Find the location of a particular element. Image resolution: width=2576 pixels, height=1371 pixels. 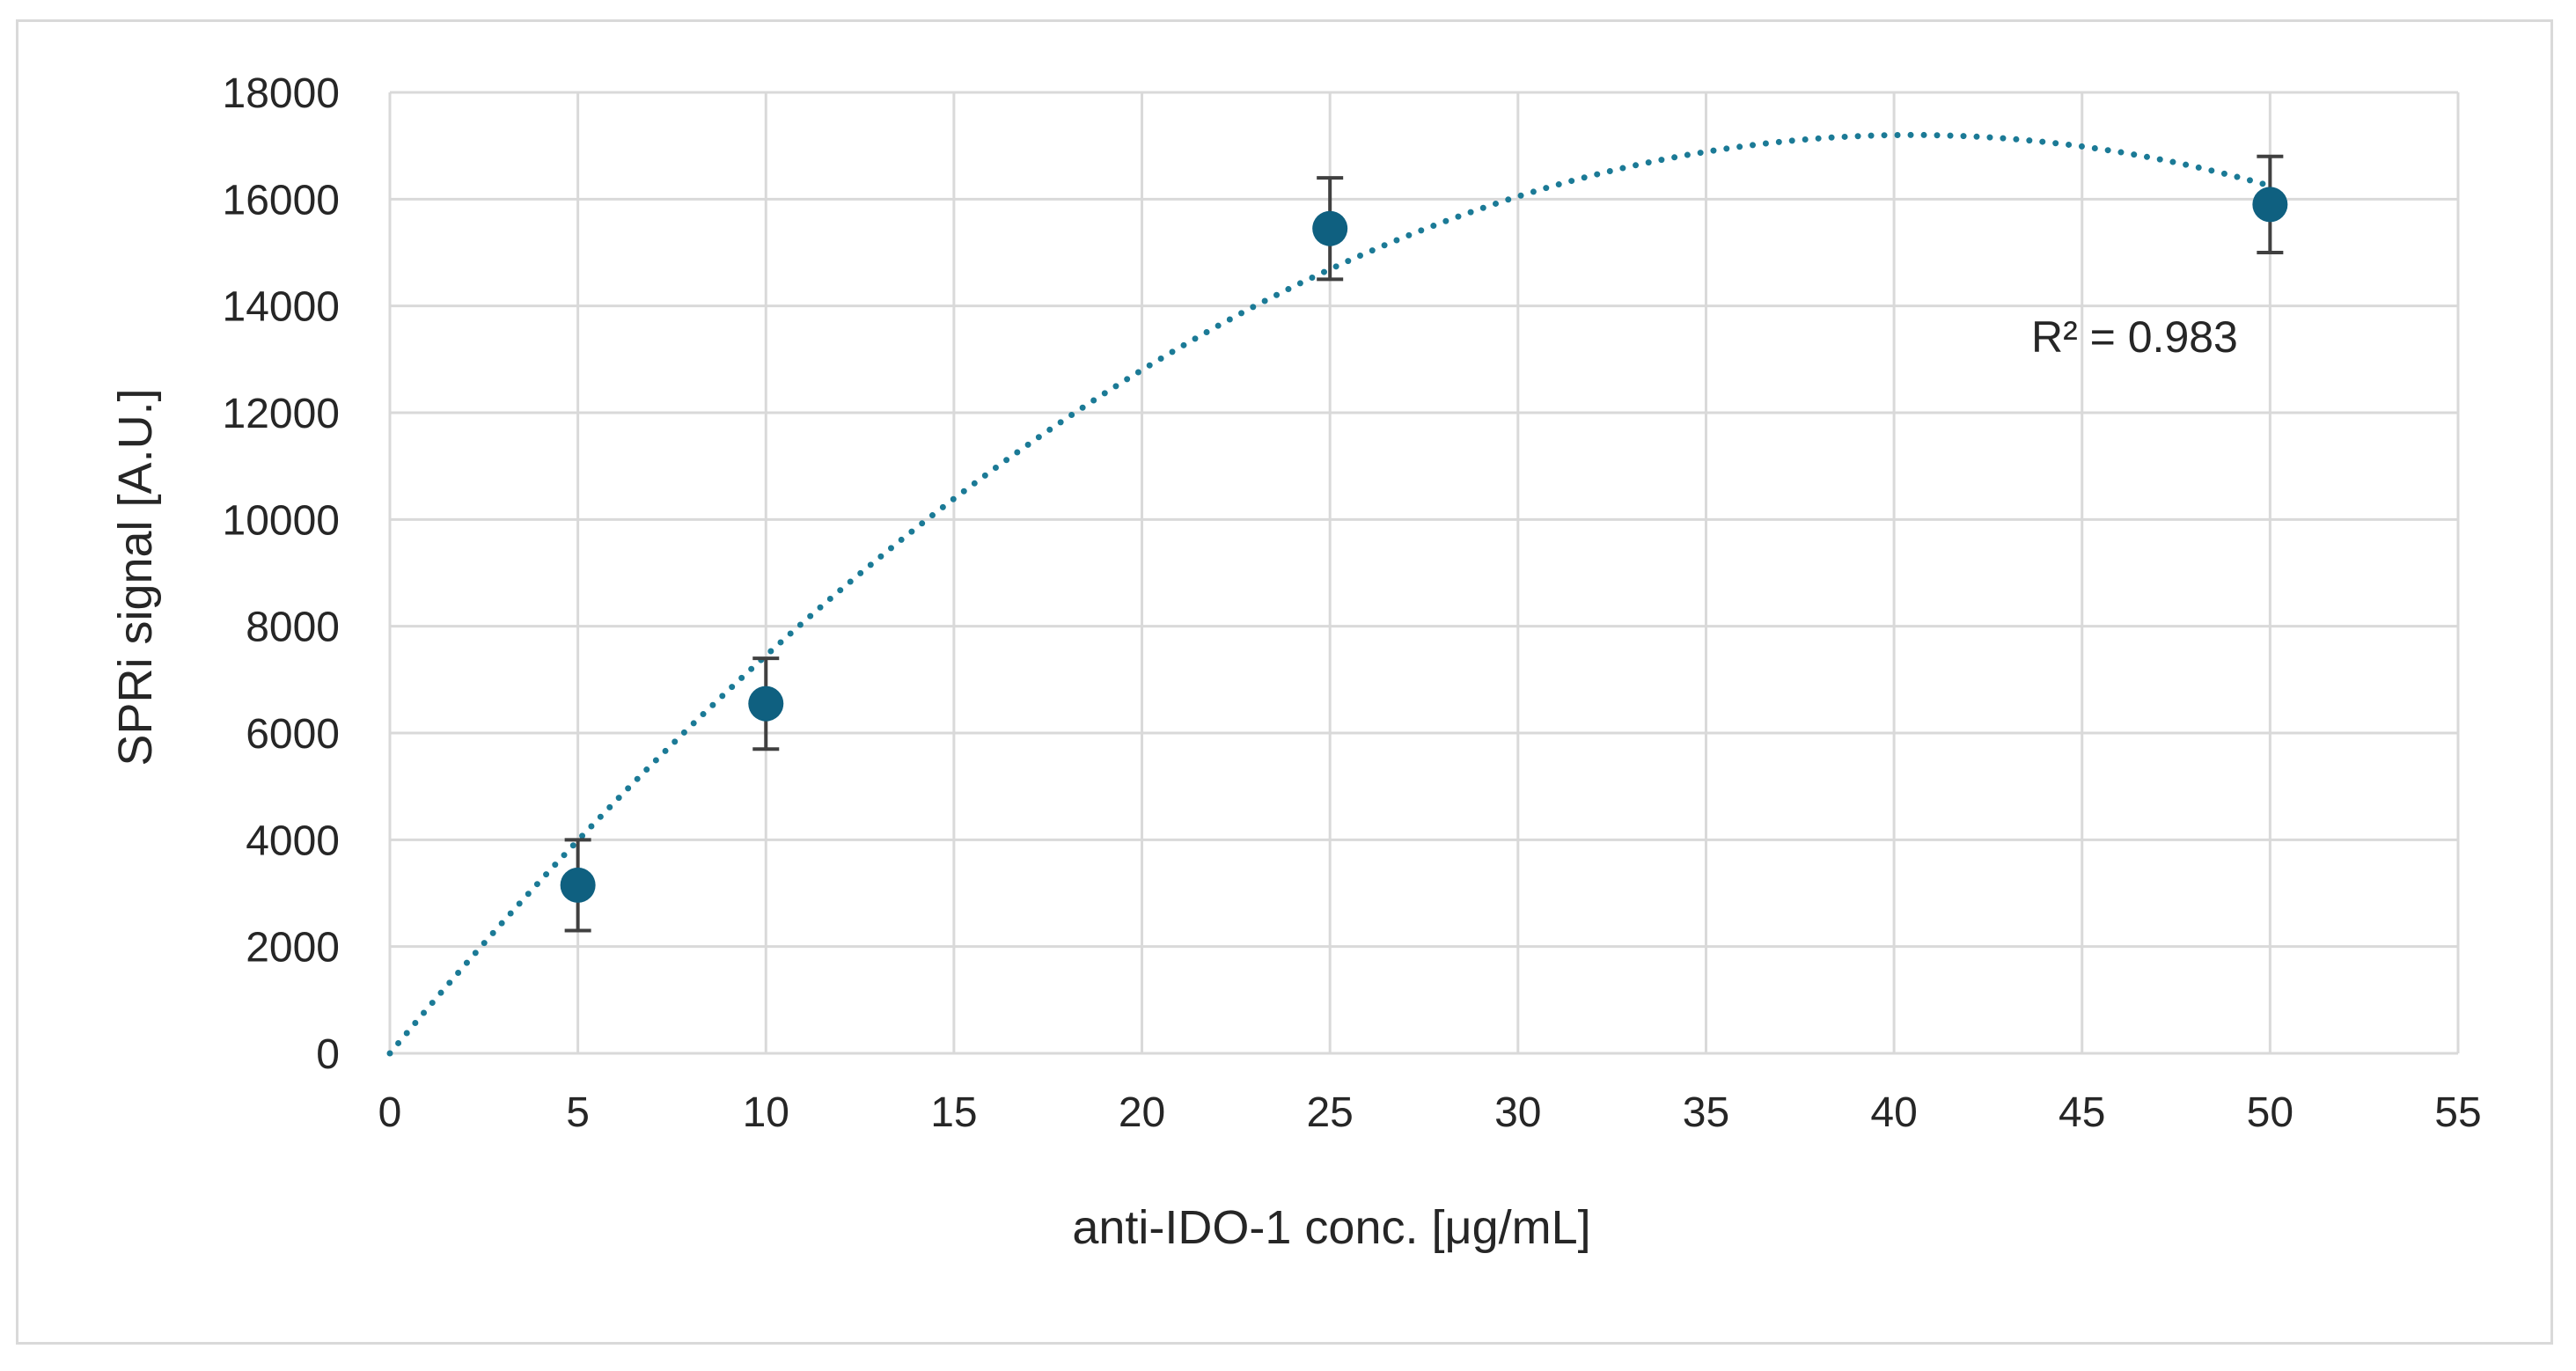

x-tick-label: 20 is located at coordinates (1142, 1112).